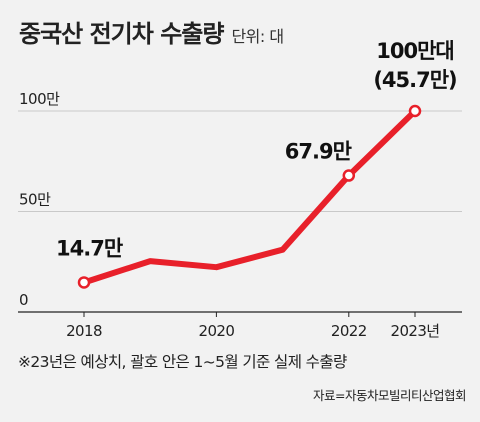 The width and height of the screenshot is (480, 422). What do you see at coordinates (121, 34) in the screenshot?
I see `chart-title: 중국산 전기차 수출량` at bounding box center [121, 34].